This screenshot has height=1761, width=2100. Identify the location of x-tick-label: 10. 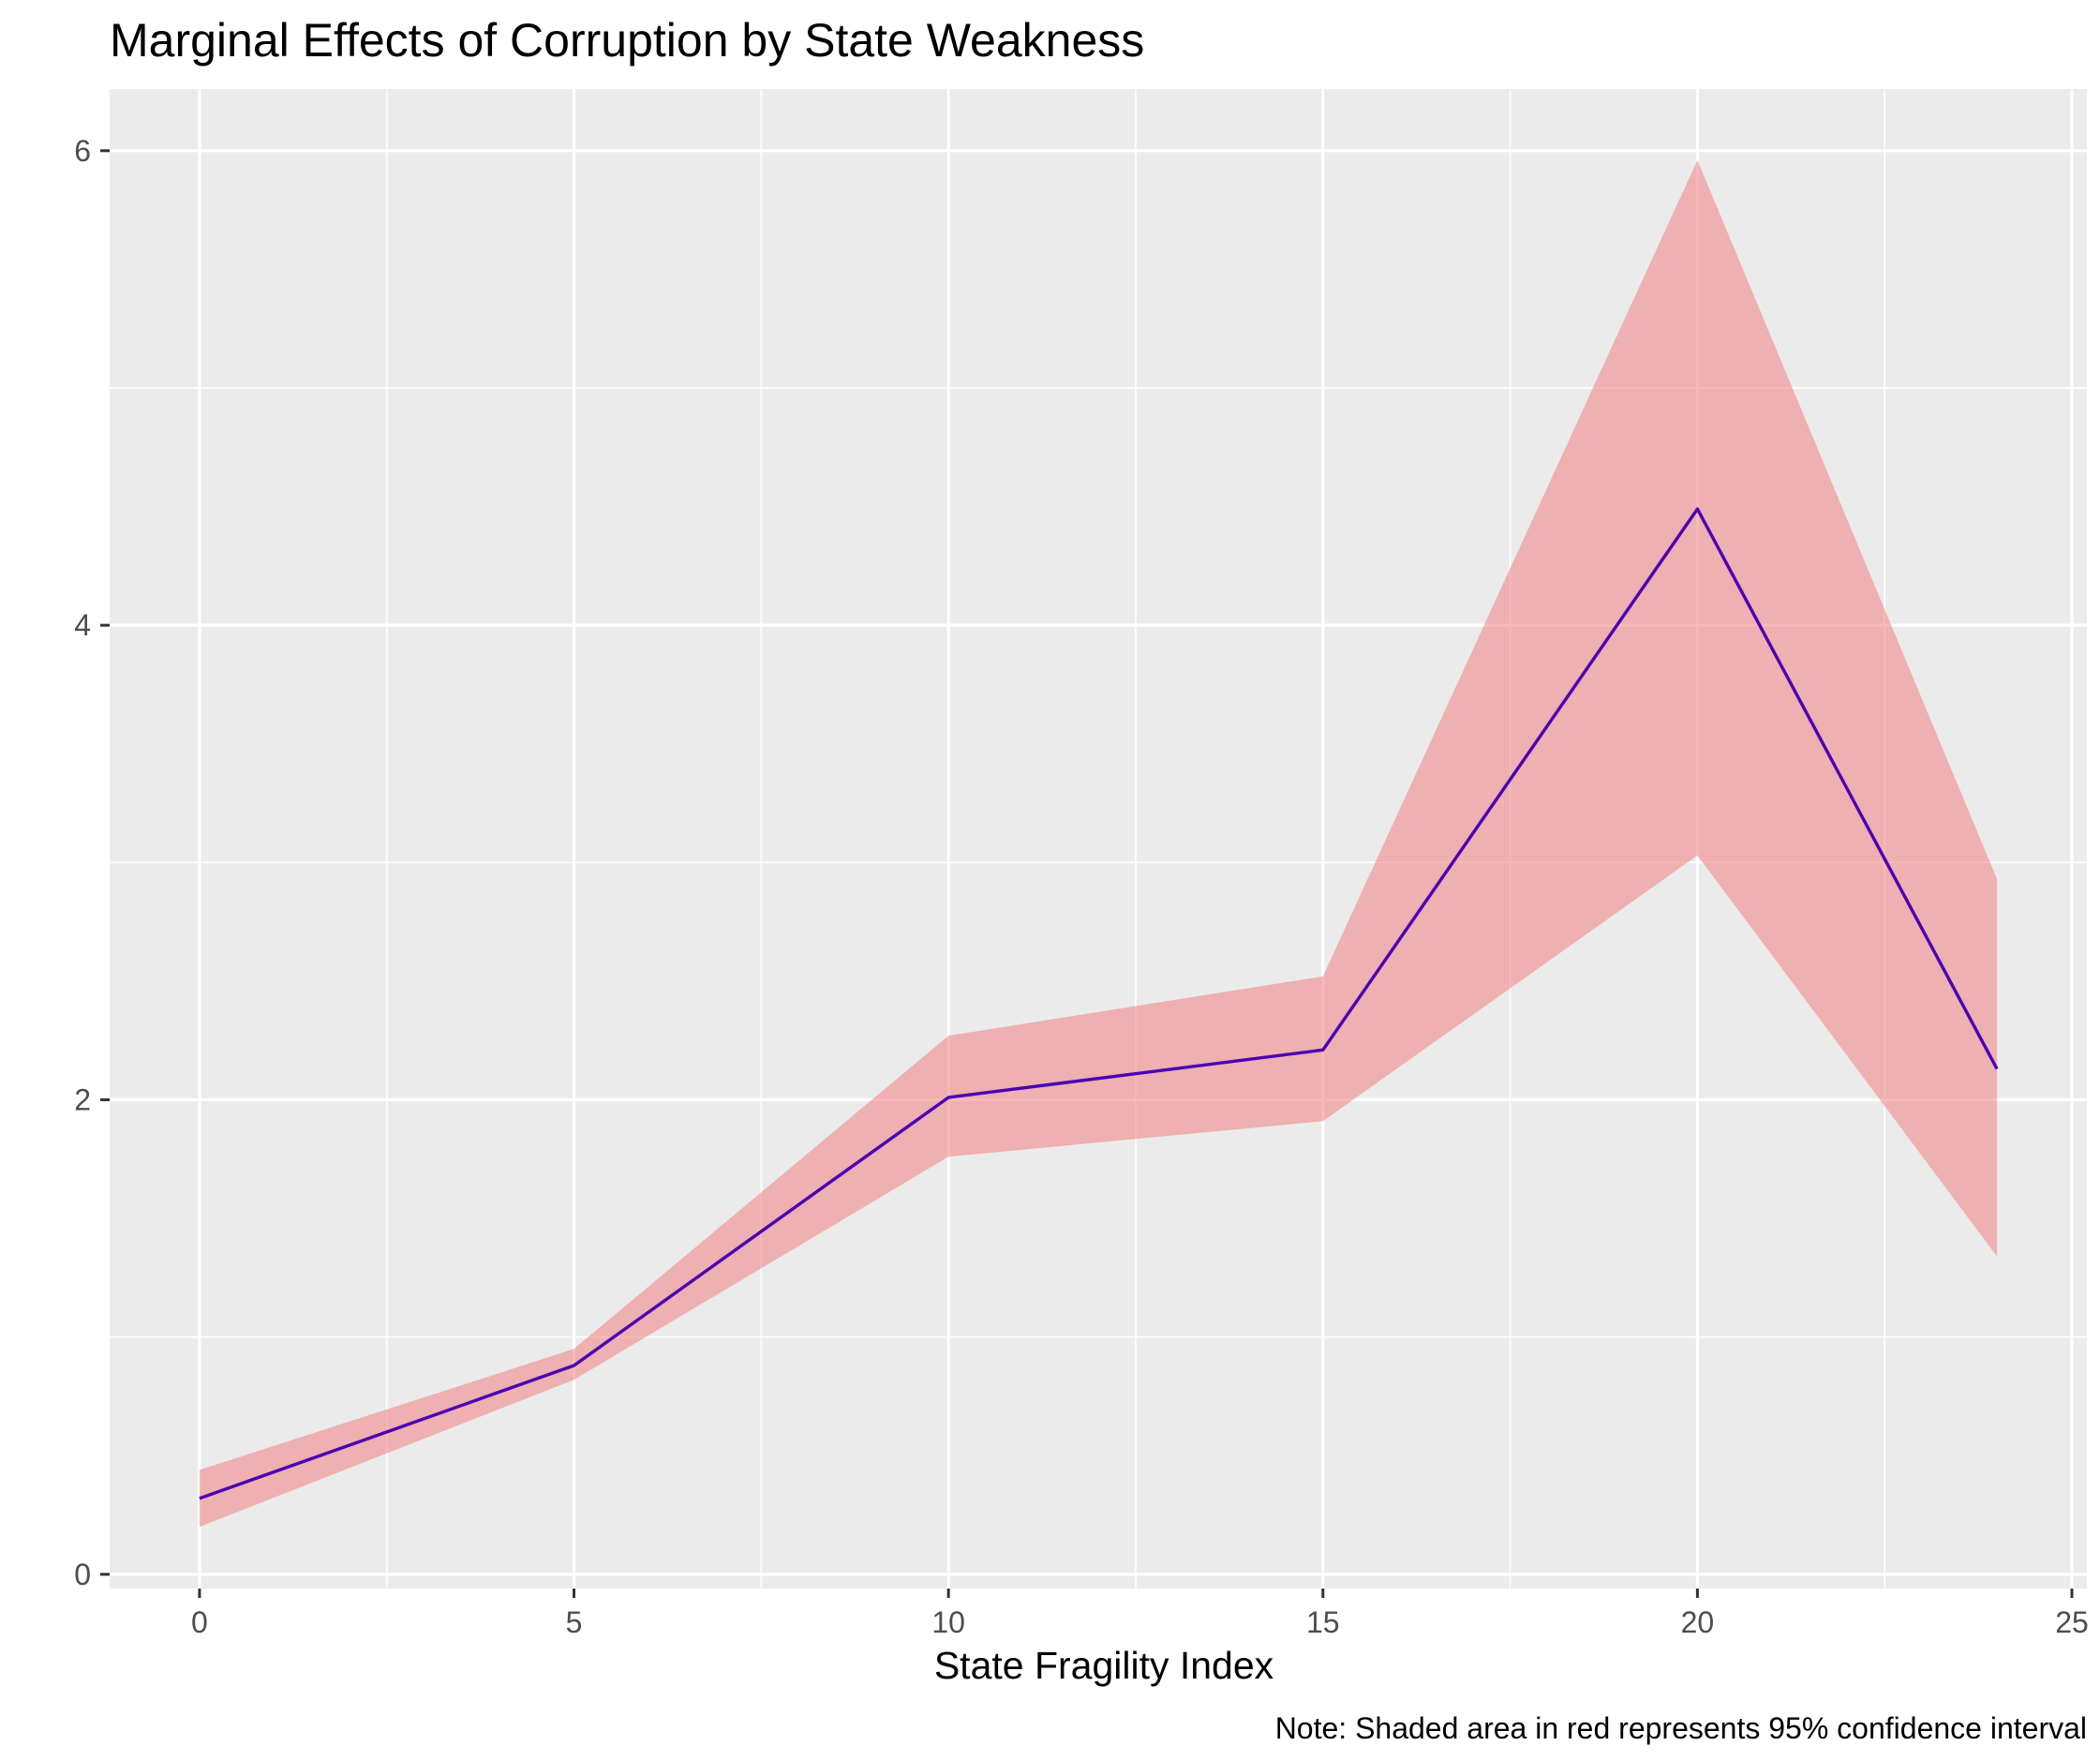
(948, 1622).